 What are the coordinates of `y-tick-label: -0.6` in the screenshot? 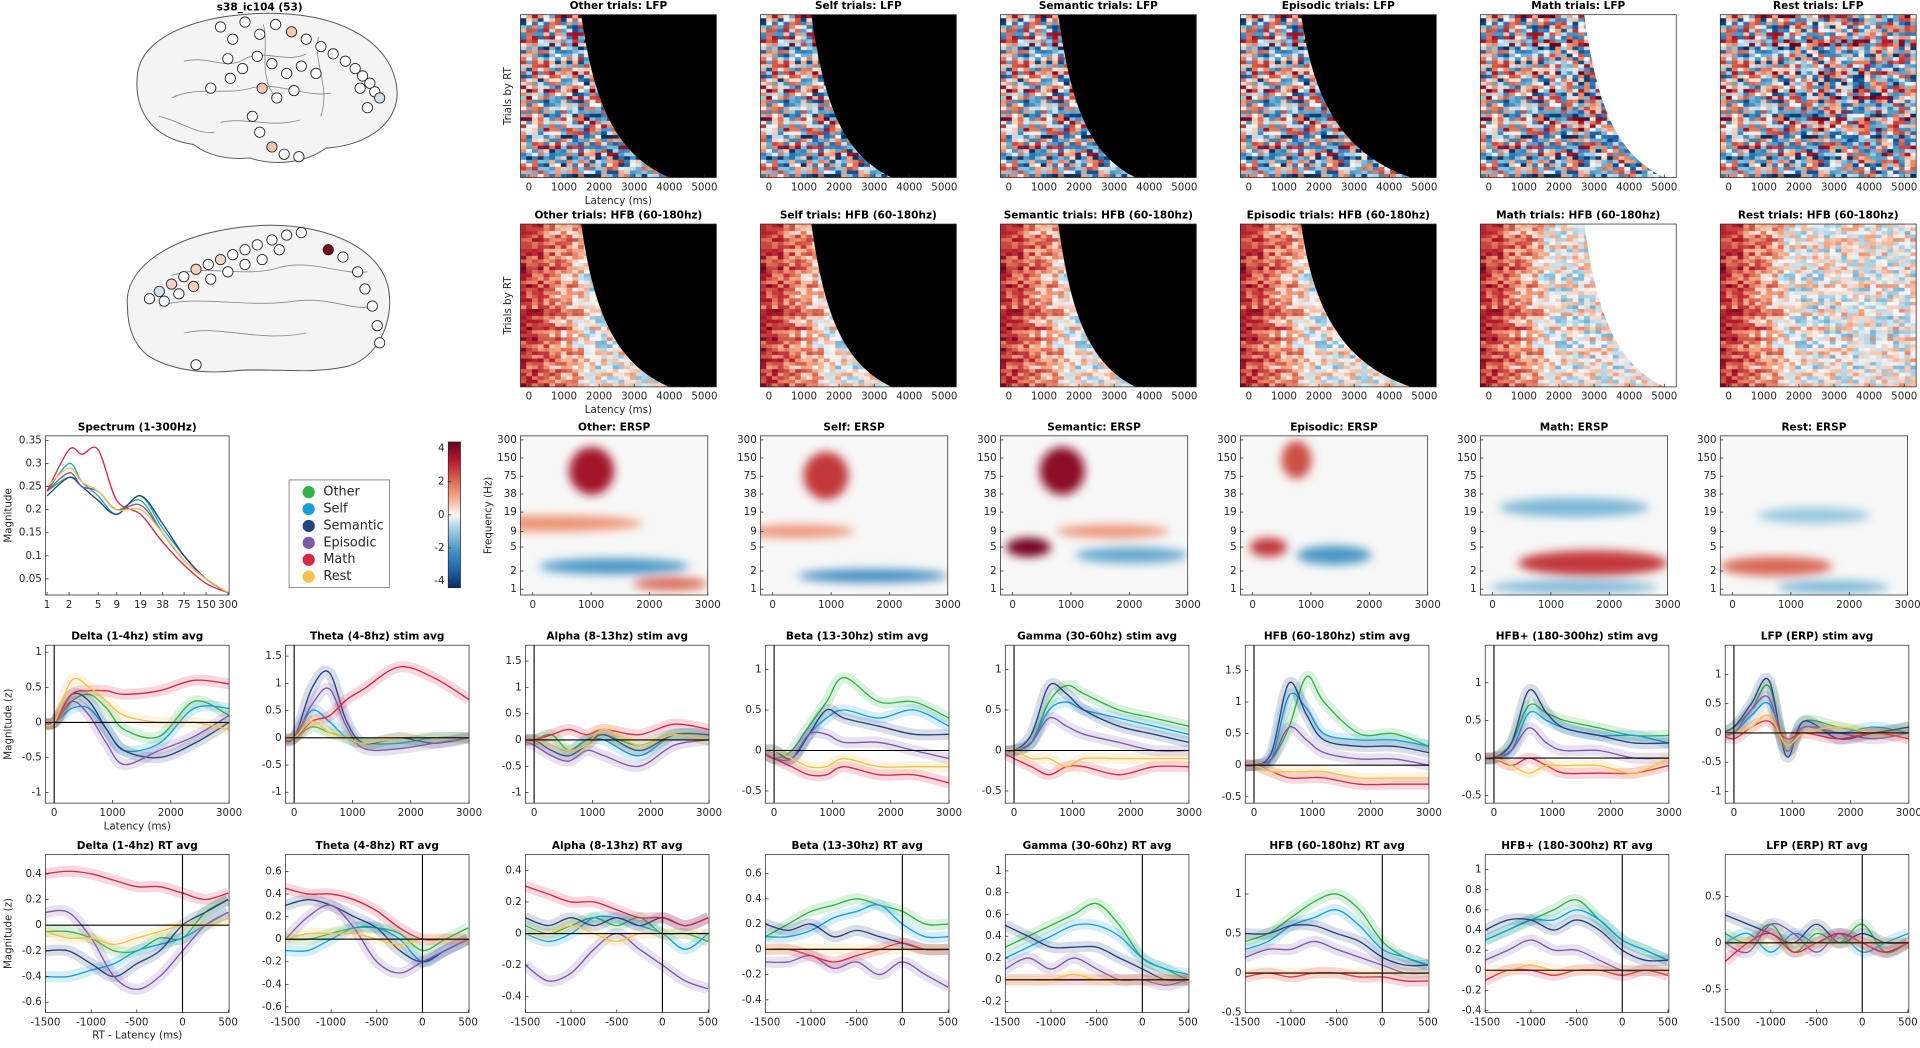 It's located at (32, 1002).